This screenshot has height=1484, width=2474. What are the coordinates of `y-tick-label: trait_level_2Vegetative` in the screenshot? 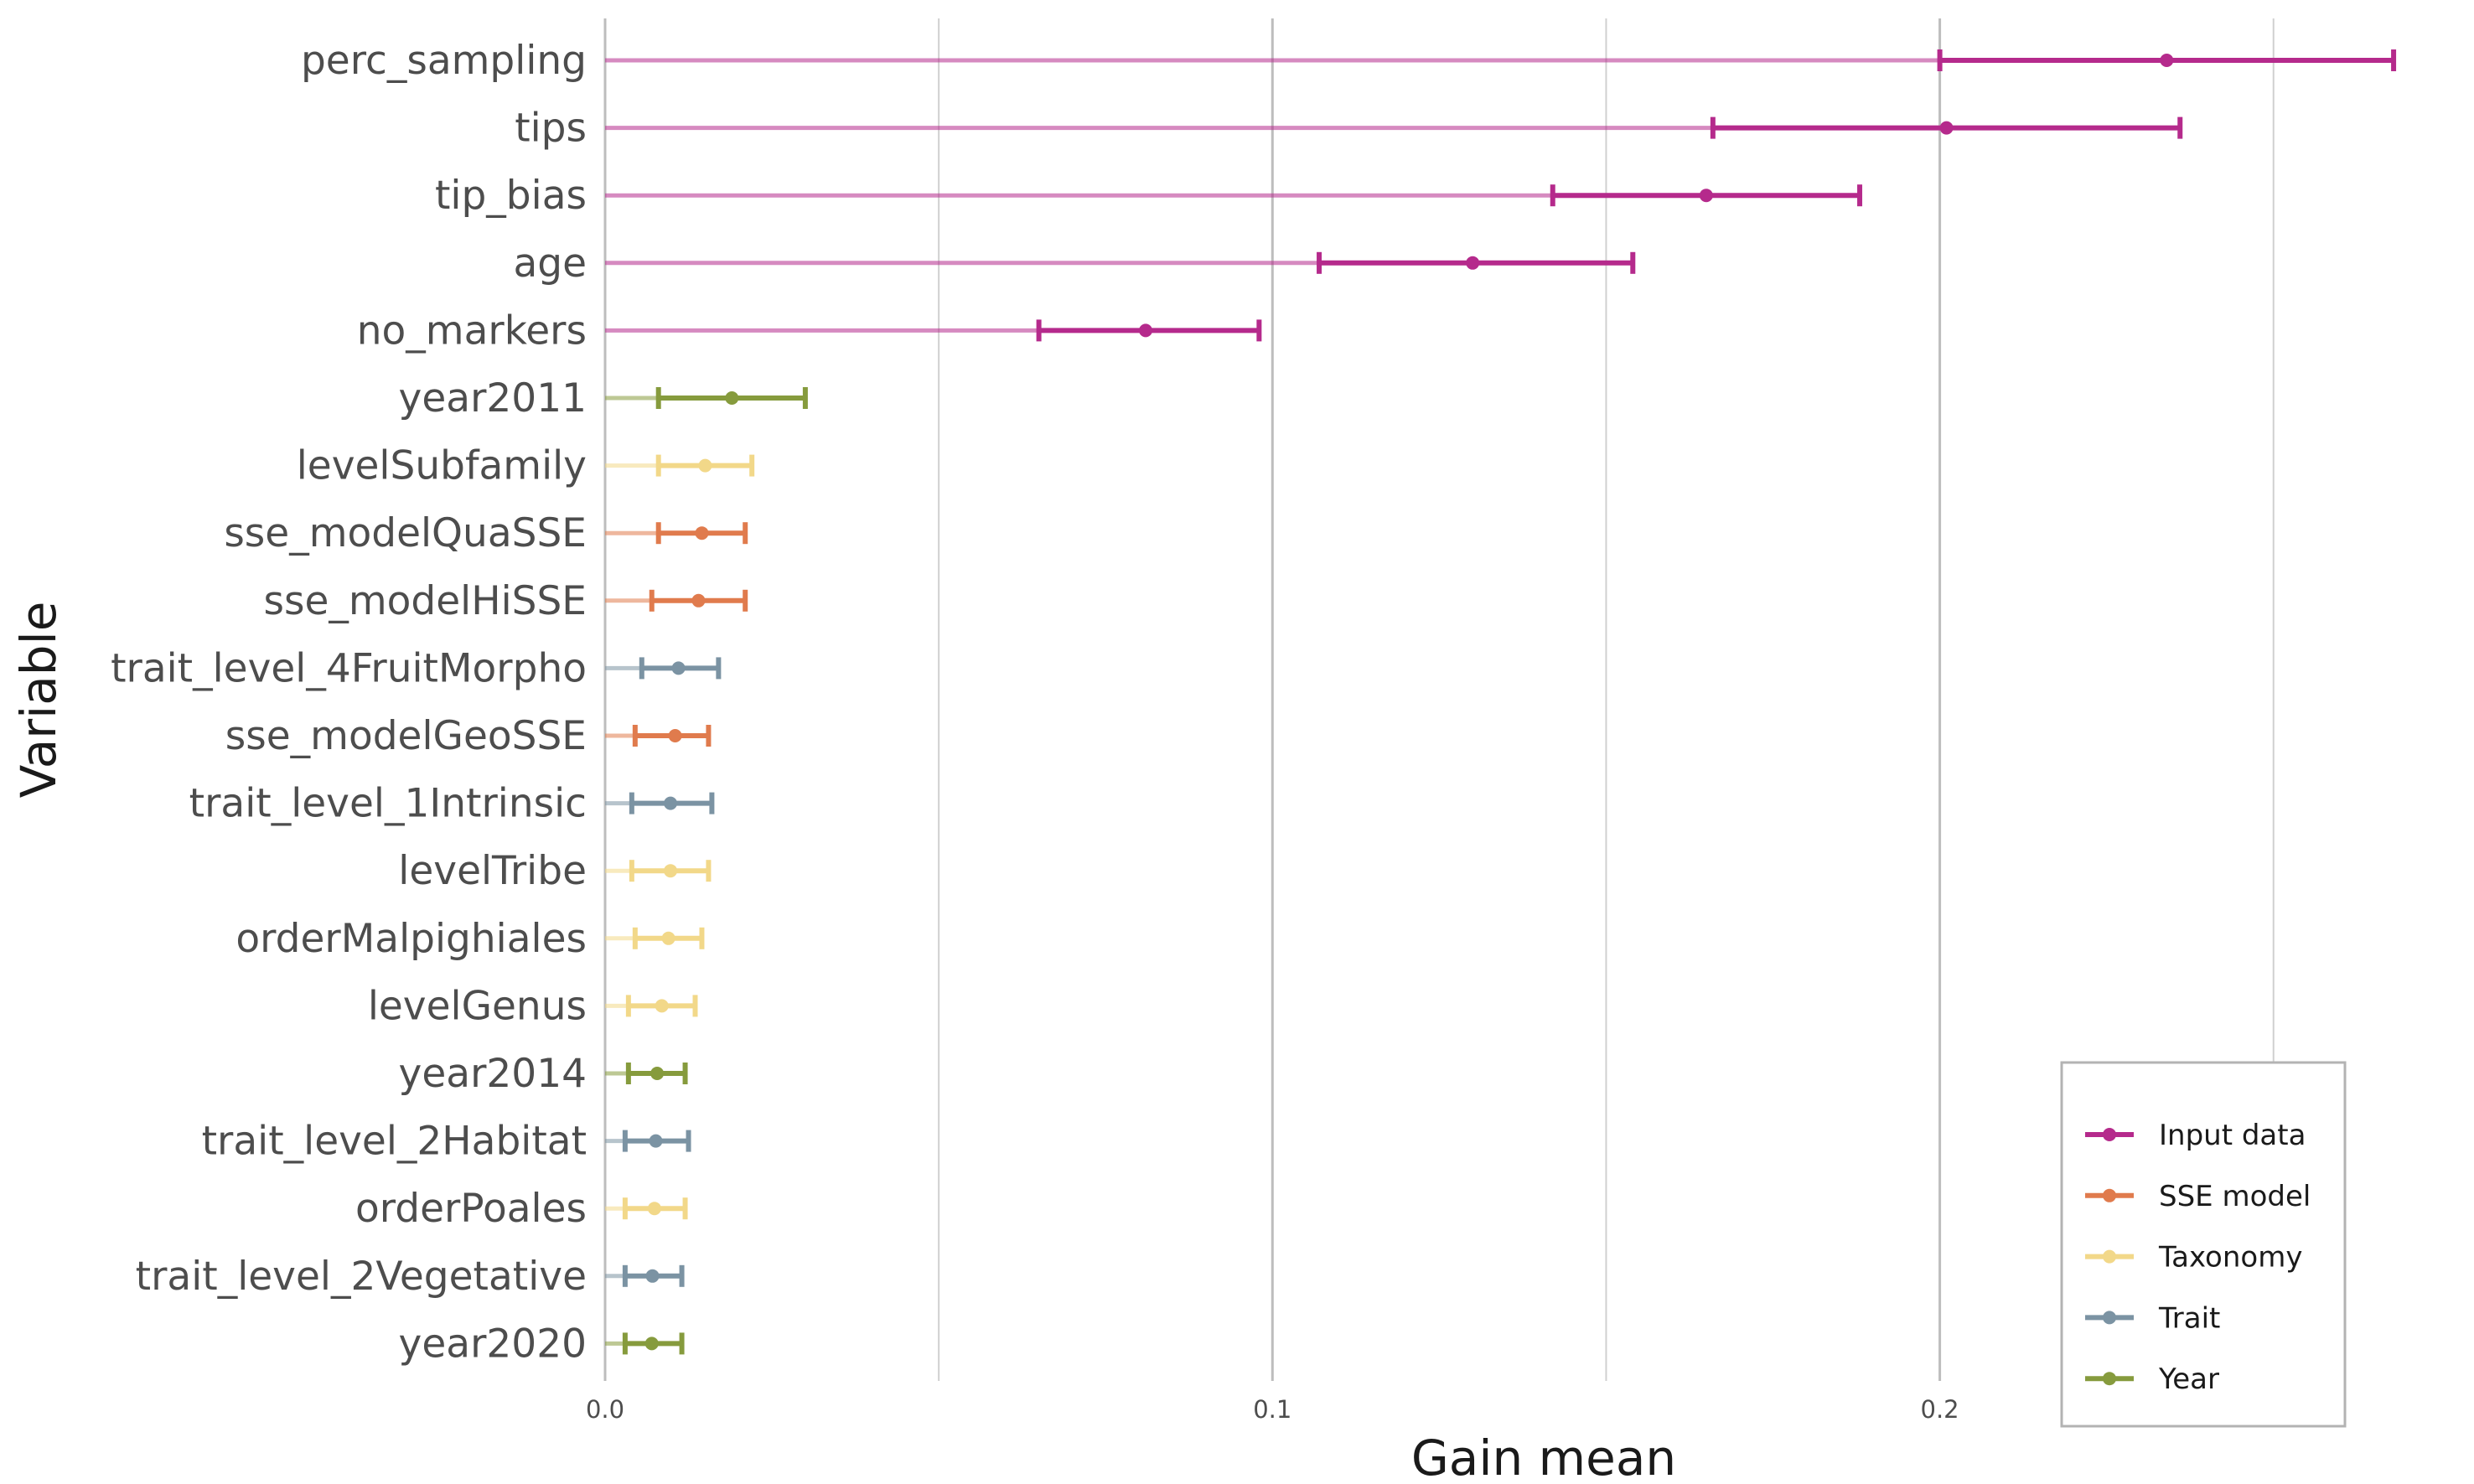 It's located at (361, 1277).